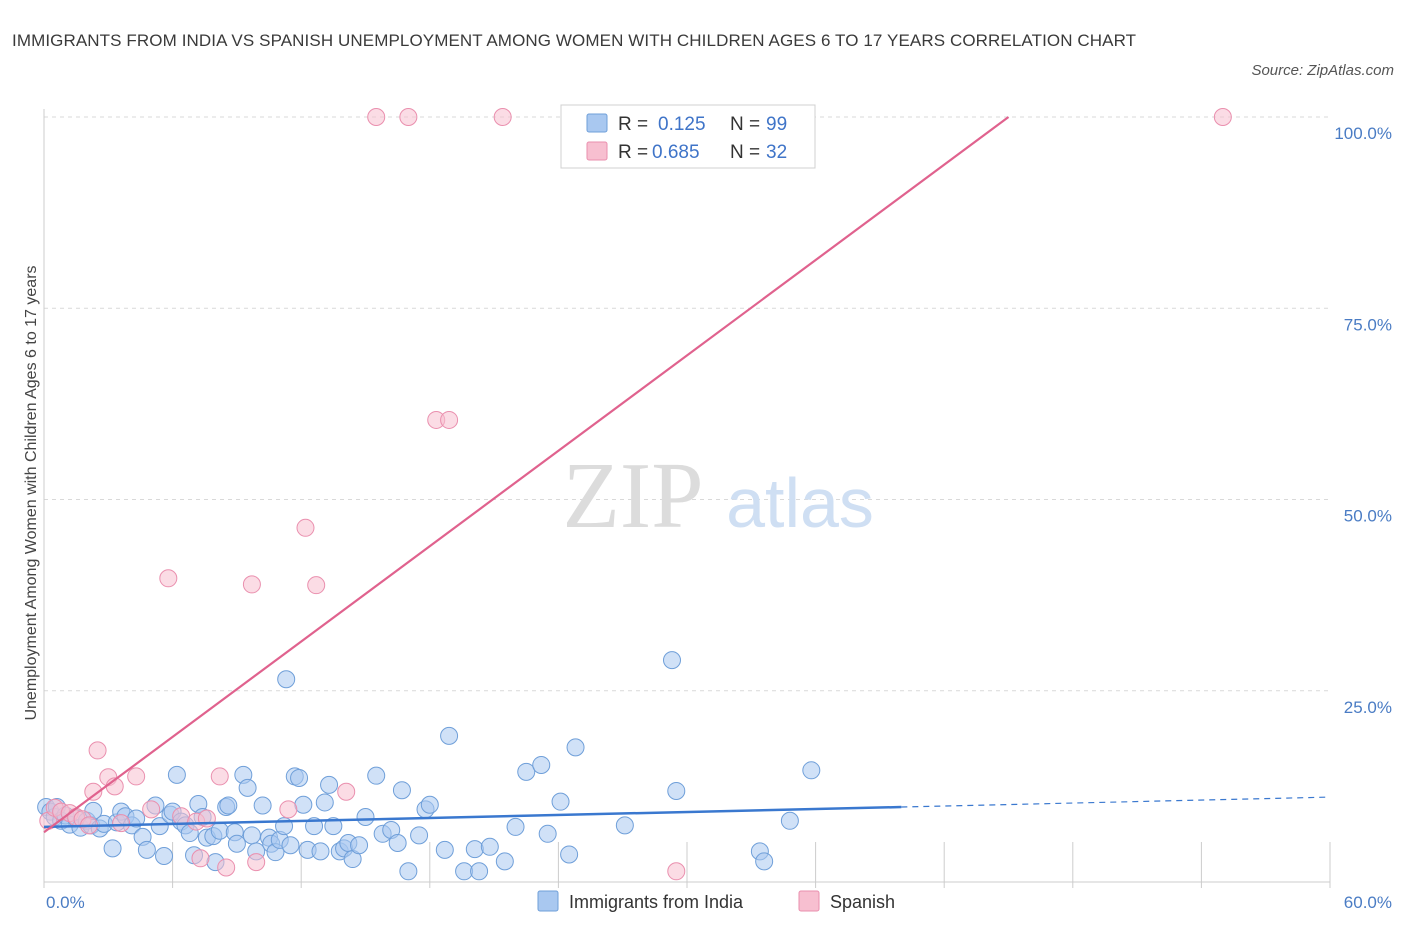  I want to click on y-tick-label-3: 100.0%, so click(1363, 133).